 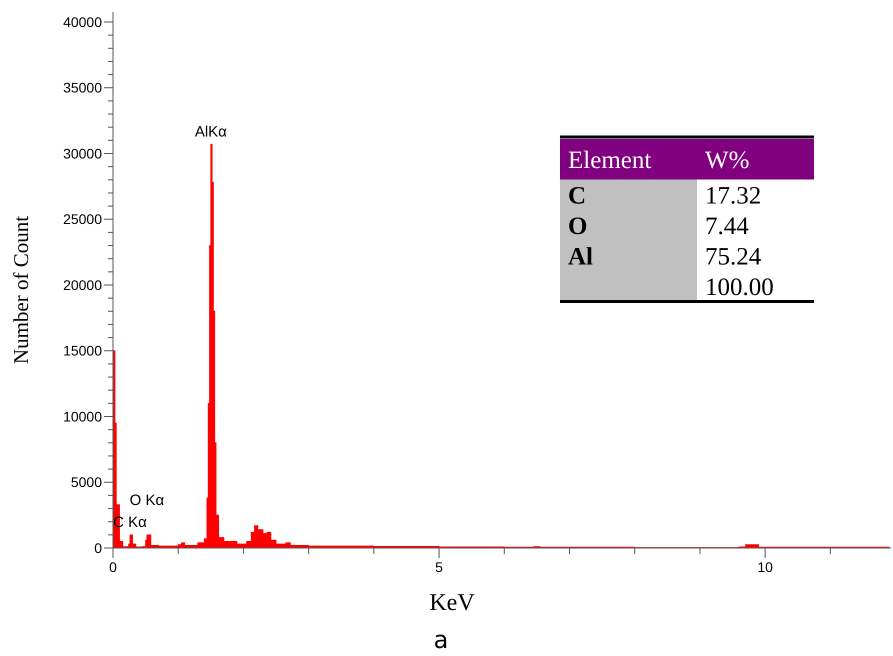 What do you see at coordinates (82, 350) in the screenshot?
I see `y-tick-label: 15000` at bounding box center [82, 350].